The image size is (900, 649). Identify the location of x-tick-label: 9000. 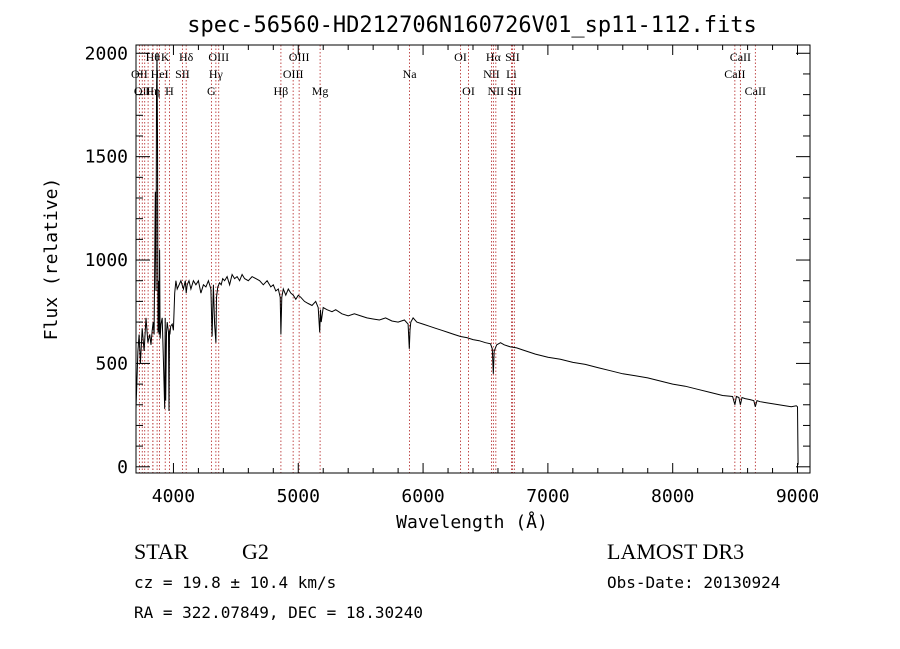
(797, 496).